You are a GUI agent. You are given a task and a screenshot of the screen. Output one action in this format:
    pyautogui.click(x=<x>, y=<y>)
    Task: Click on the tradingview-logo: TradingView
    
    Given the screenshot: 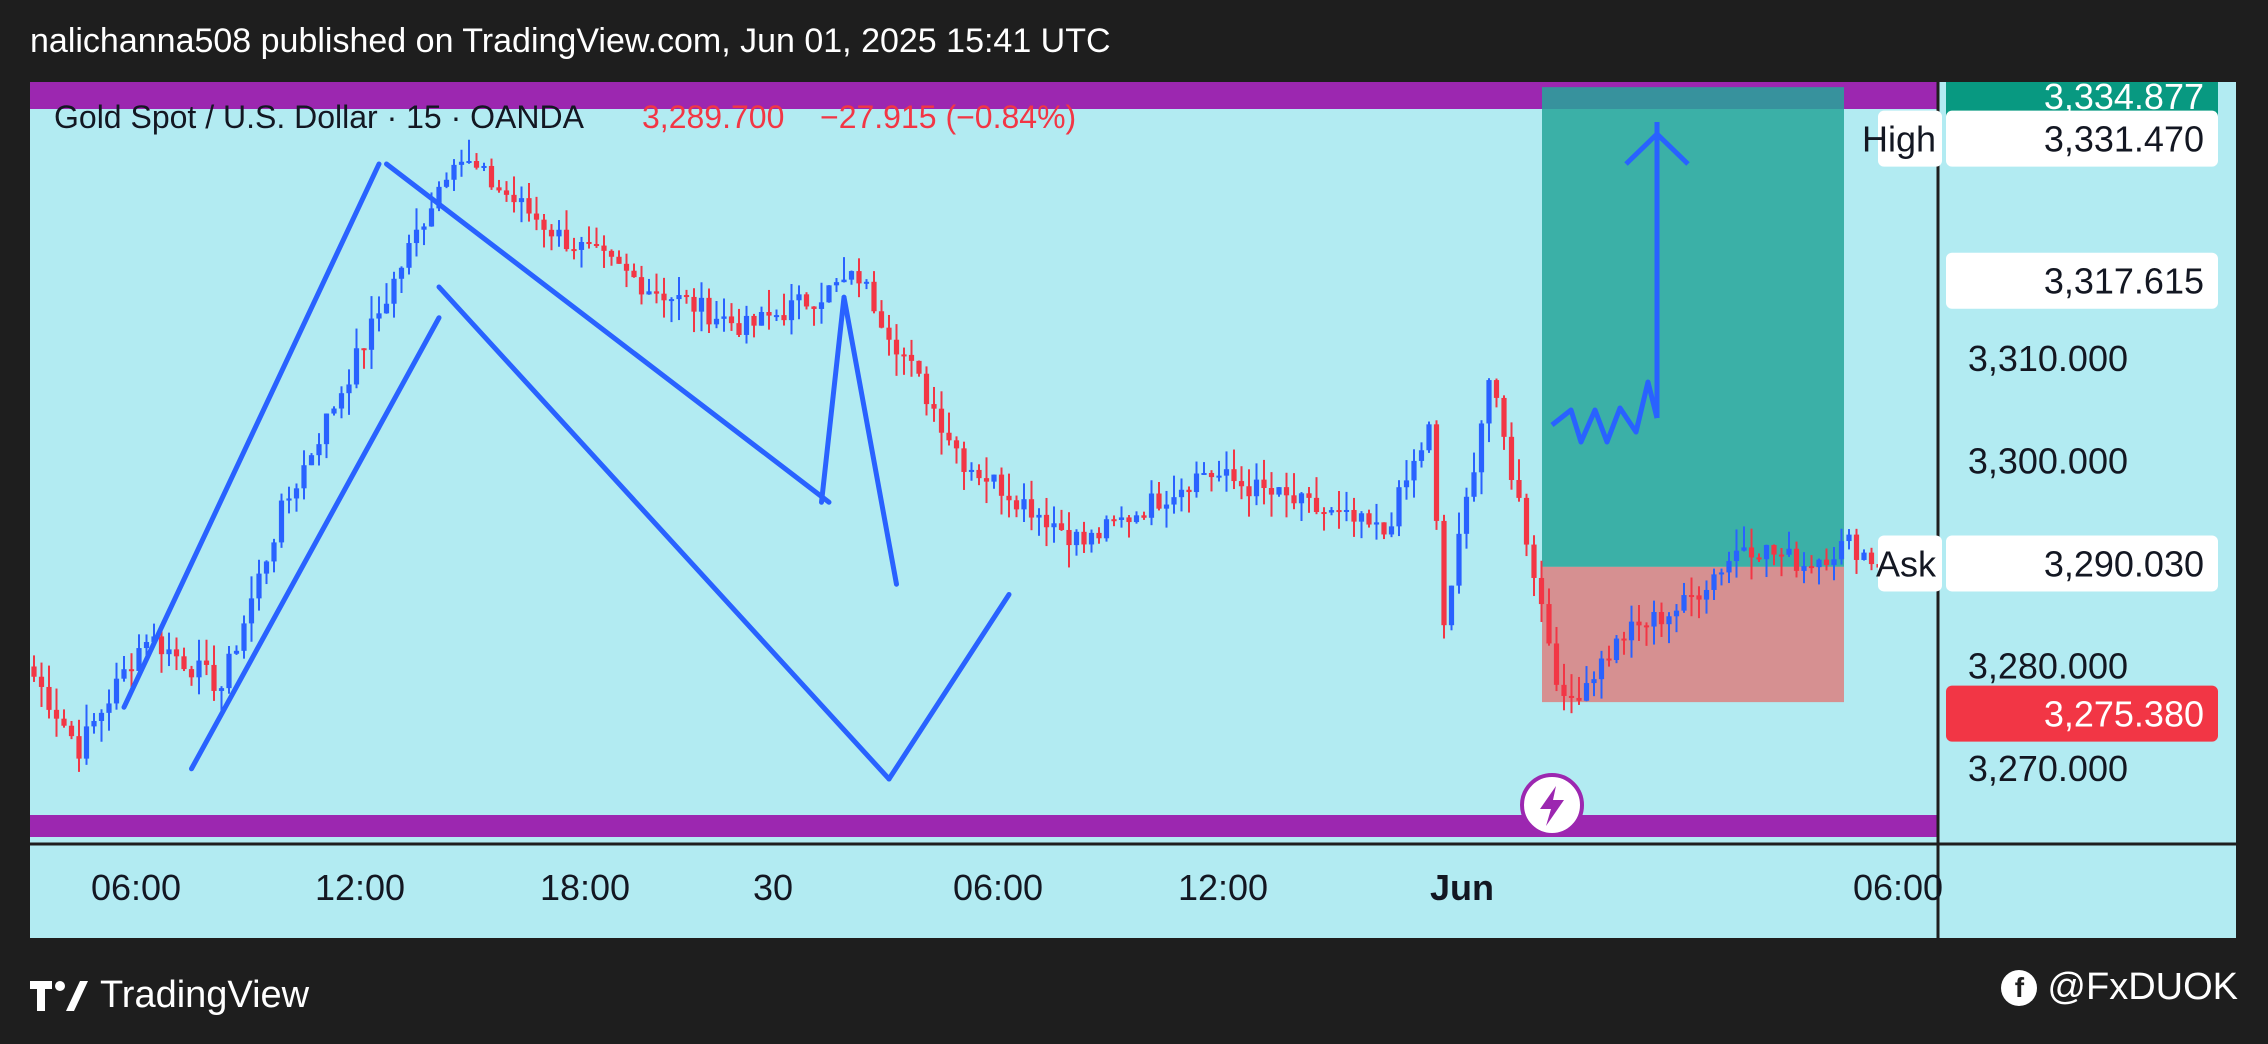 What is the action you would take?
    pyautogui.click(x=169, y=995)
    